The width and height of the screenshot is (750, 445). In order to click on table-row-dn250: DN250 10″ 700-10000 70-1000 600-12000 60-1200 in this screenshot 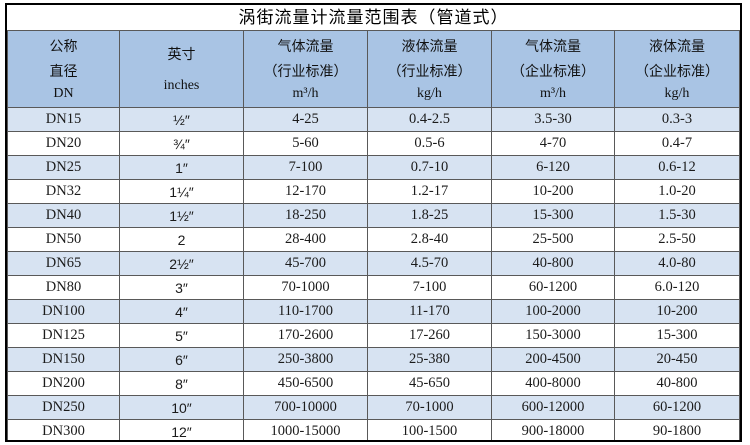, I will do `click(373, 407)`.